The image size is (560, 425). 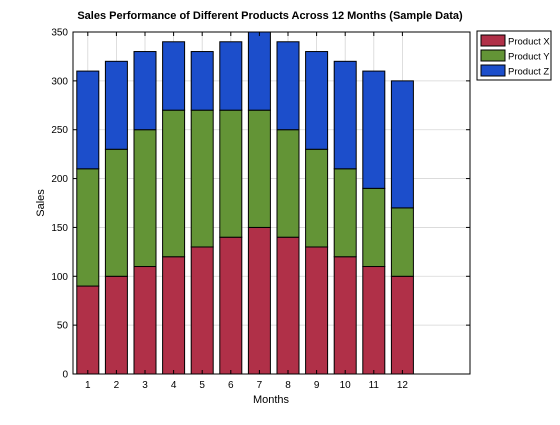 I want to click on legend: Product X Product Y Product Z, so click(x=514, y=55).